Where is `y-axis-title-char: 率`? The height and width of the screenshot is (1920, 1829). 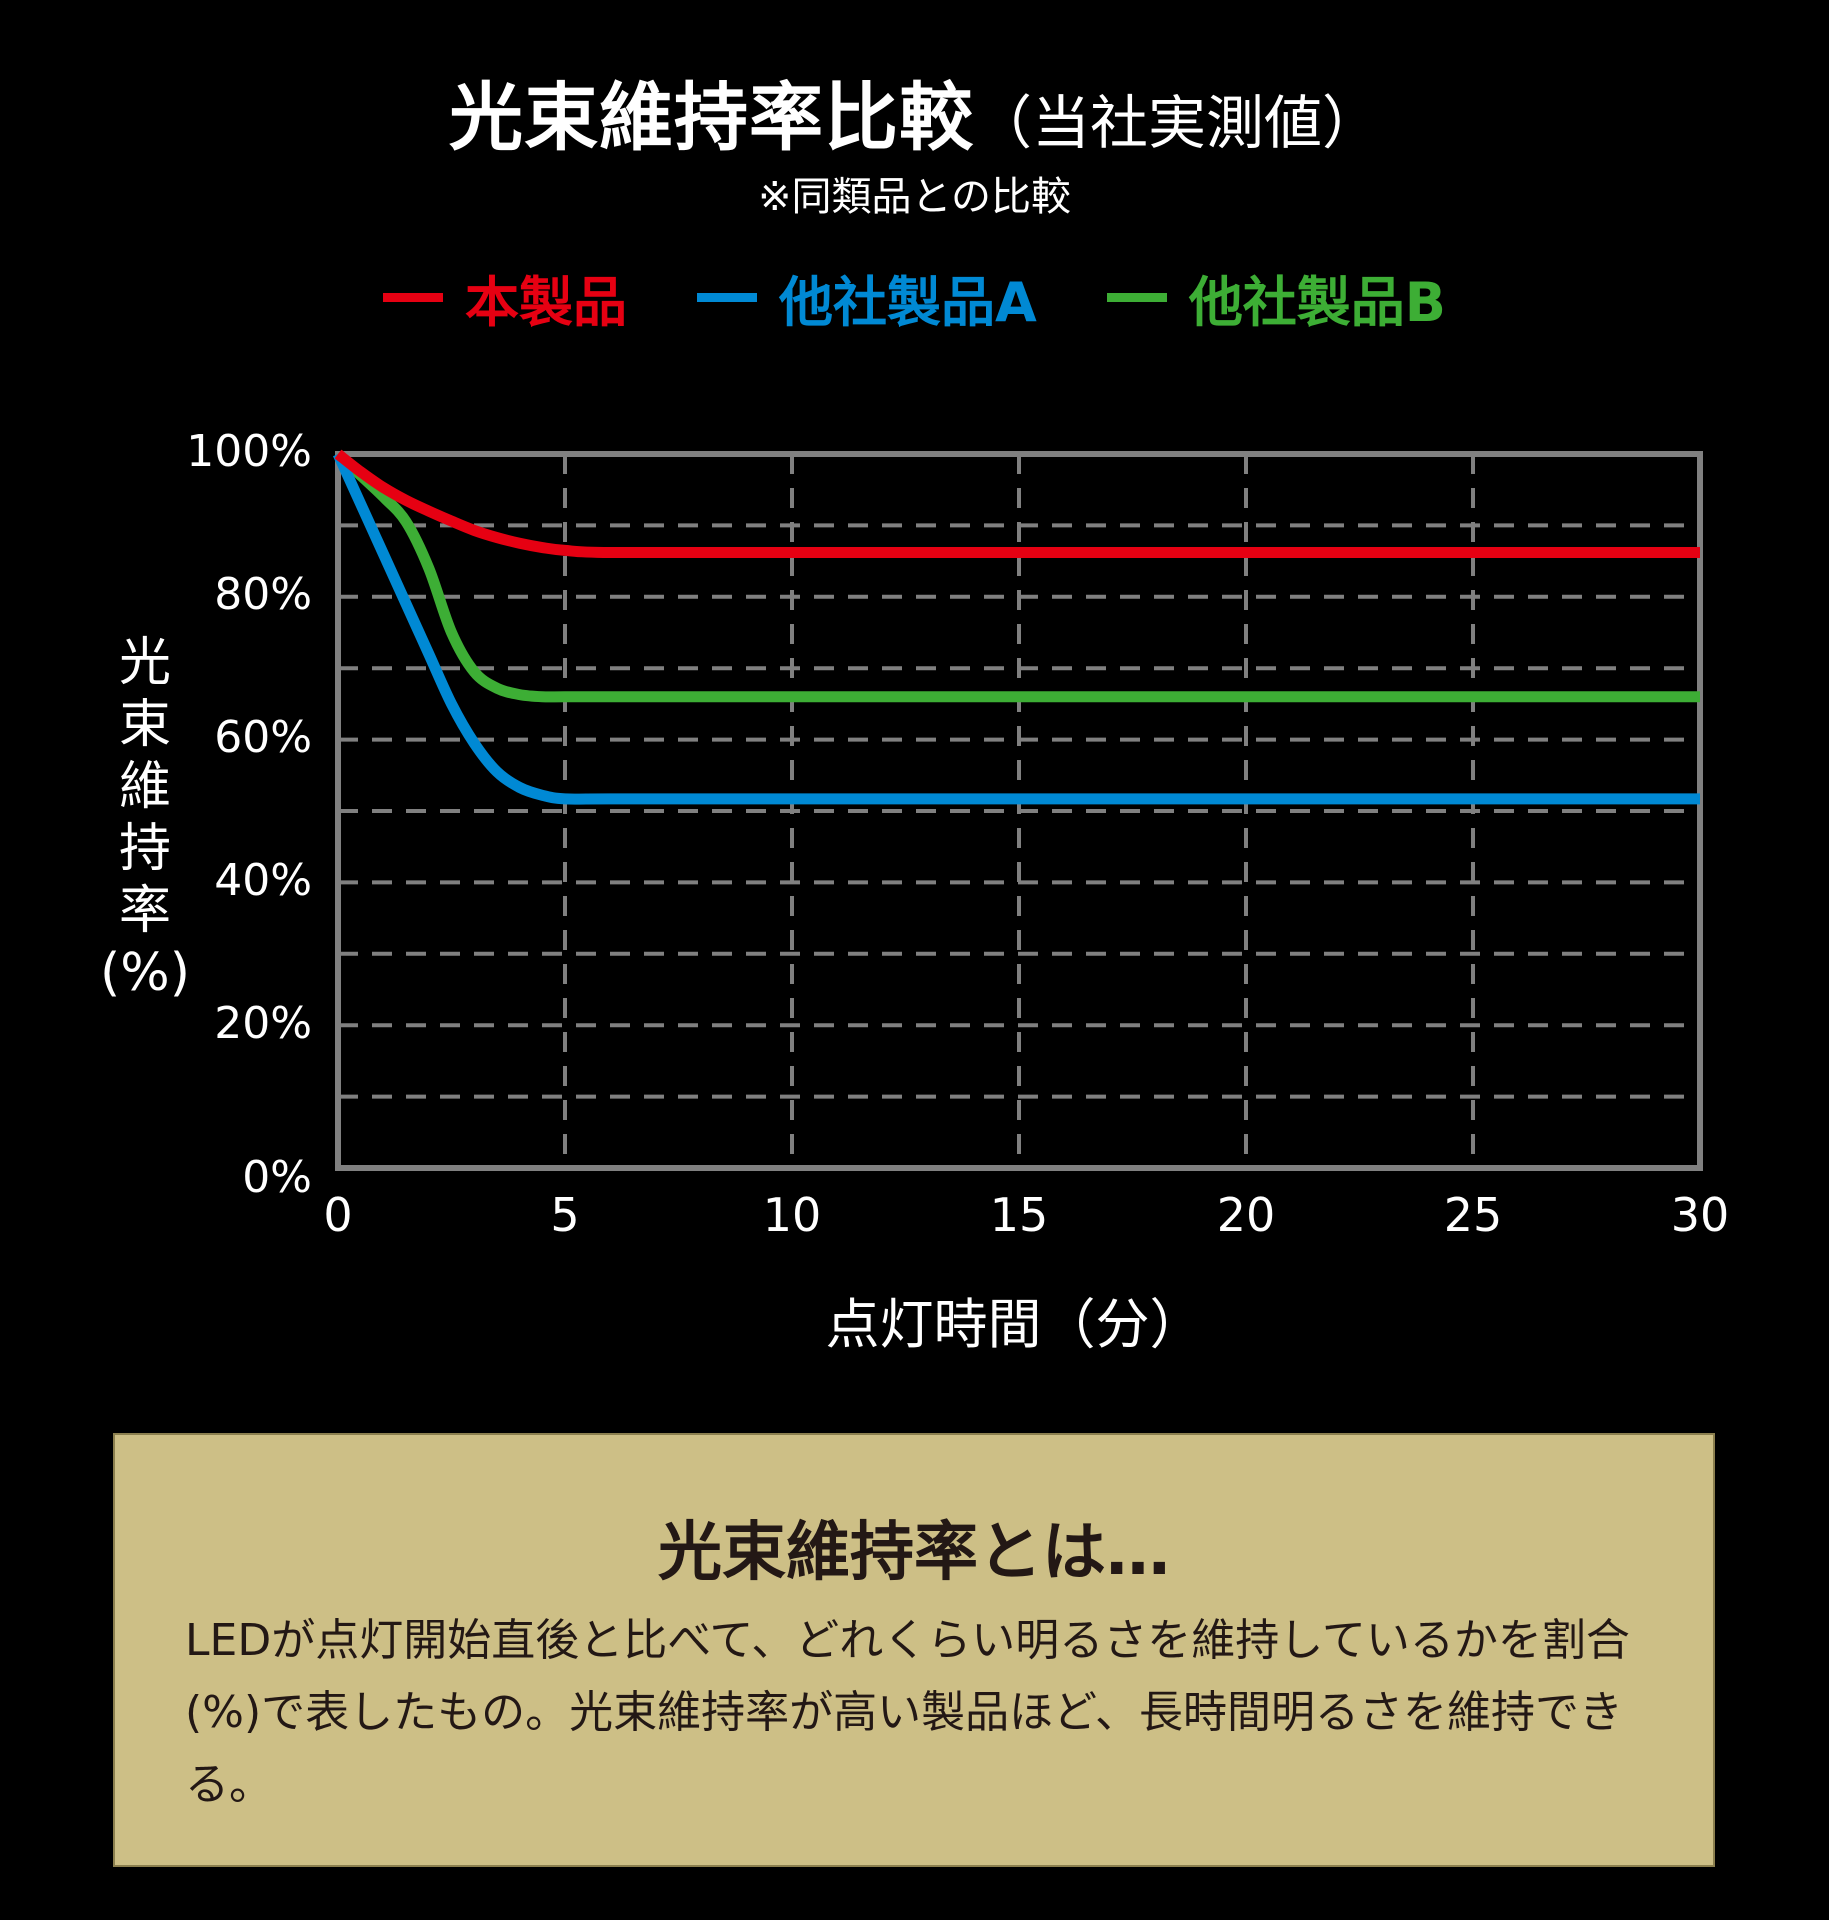
y-axis-title-char: 率 is located at coordinates (144, 911).